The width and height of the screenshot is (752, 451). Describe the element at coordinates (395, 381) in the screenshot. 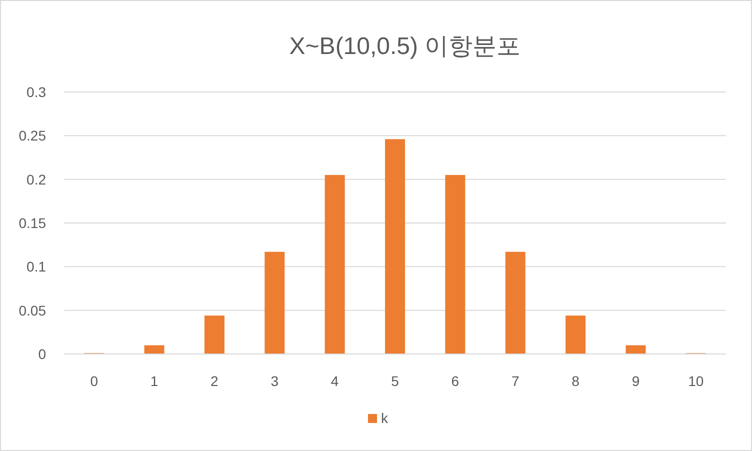

I see `x-tick-label: 5` at that location.